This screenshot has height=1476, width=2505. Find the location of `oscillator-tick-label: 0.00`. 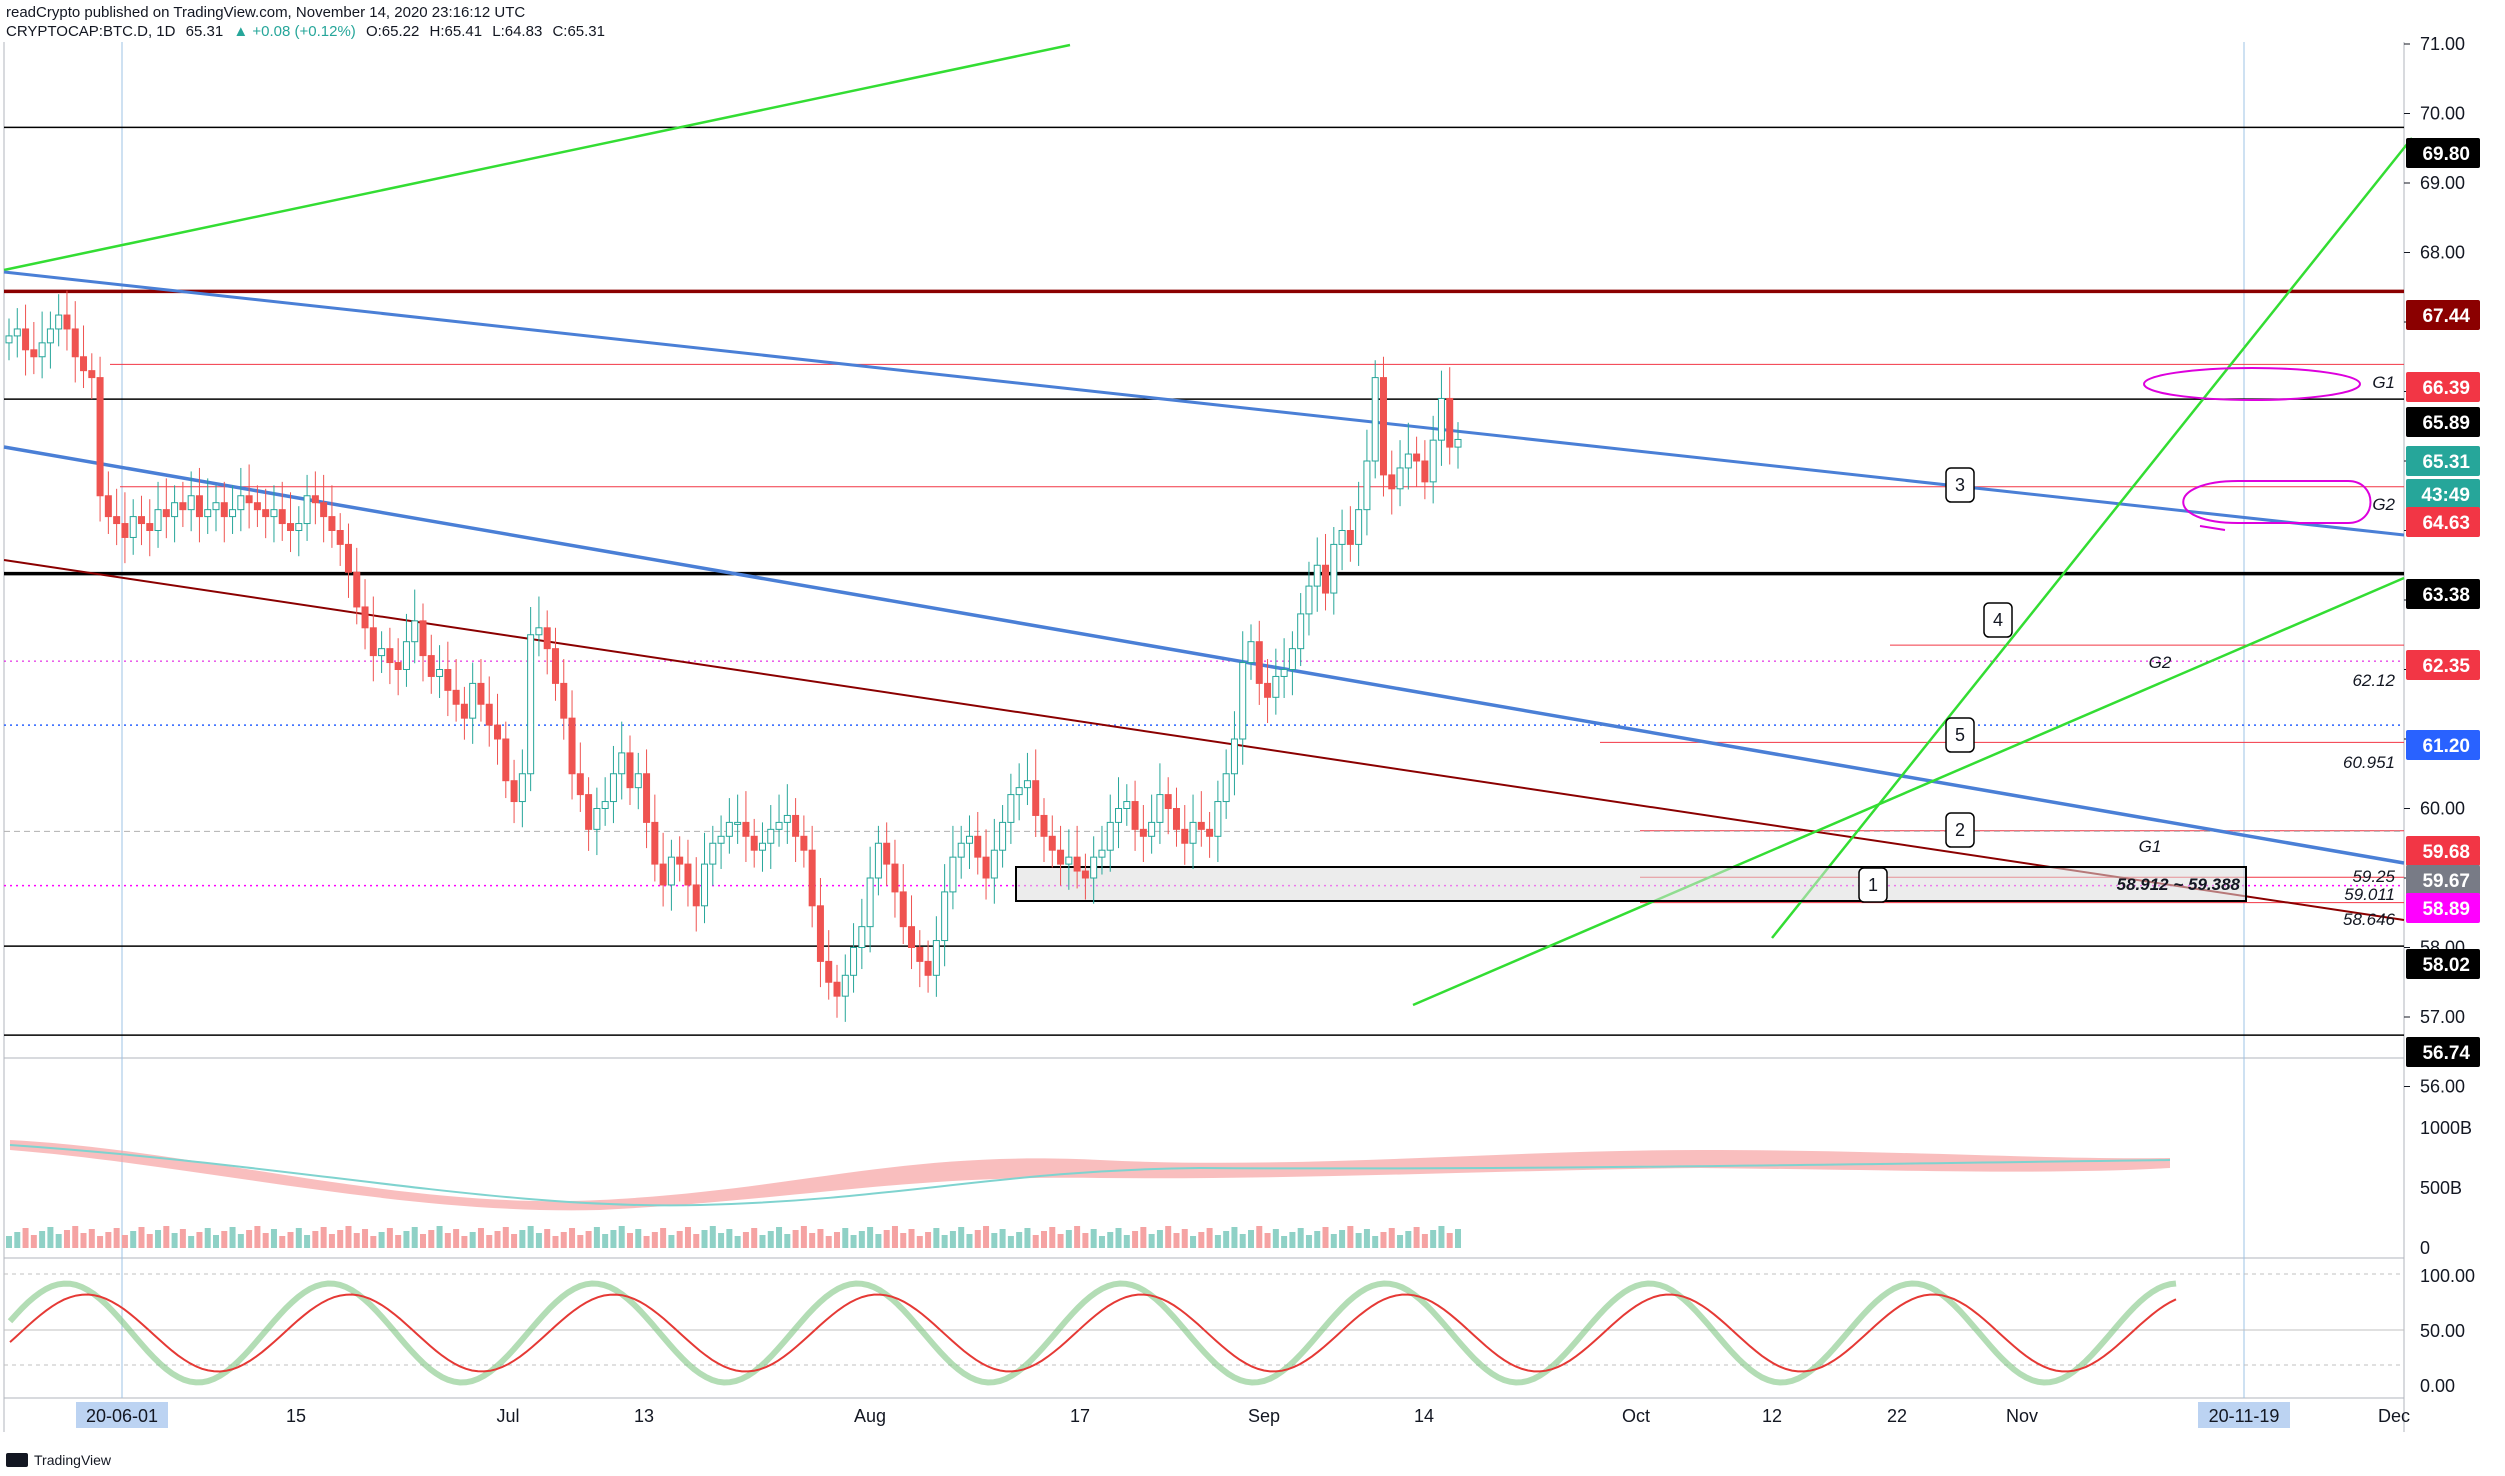

oscillator-tick-label: 0.00 is located at coordinates (2437, 1386).